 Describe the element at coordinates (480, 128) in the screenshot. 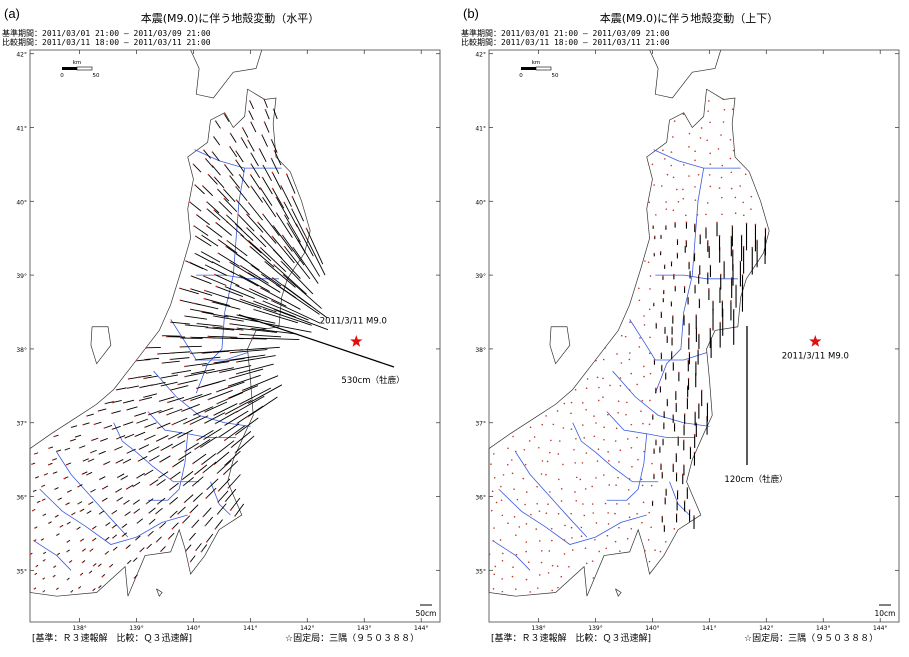

I see `lat-tick-label: 41°` at that location.